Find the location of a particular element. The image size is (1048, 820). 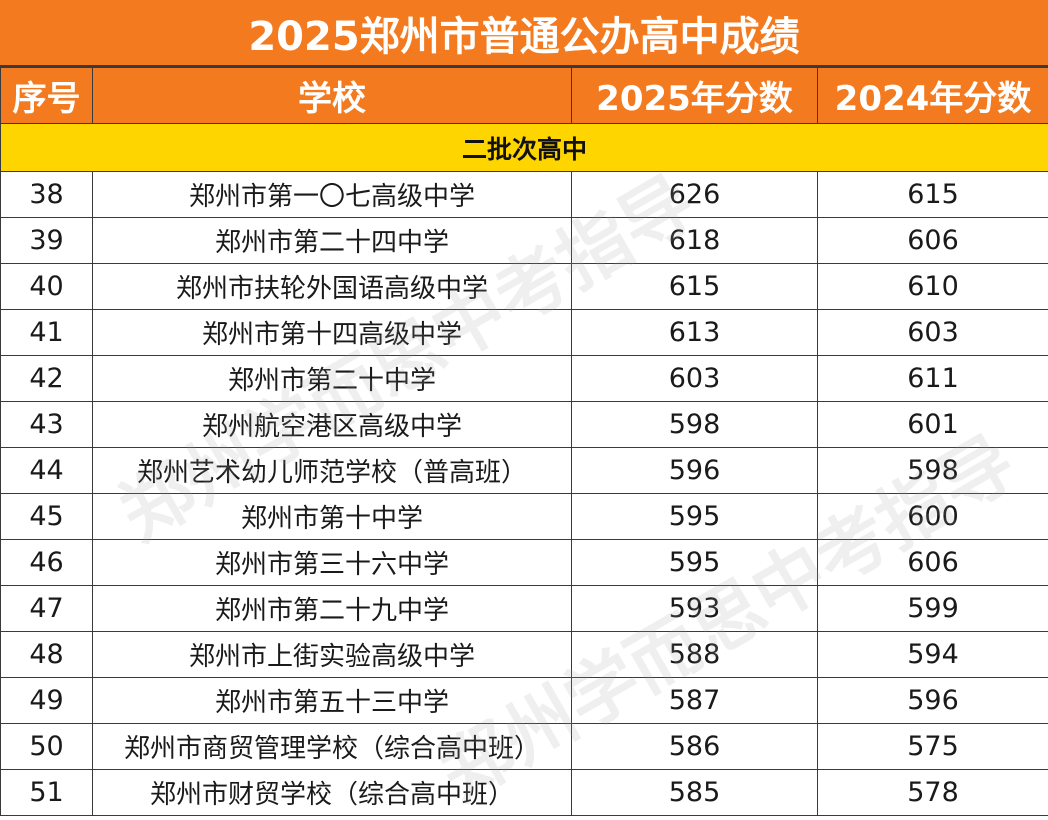

cell-score-2025: 596 is located at coordinates (695, 471).